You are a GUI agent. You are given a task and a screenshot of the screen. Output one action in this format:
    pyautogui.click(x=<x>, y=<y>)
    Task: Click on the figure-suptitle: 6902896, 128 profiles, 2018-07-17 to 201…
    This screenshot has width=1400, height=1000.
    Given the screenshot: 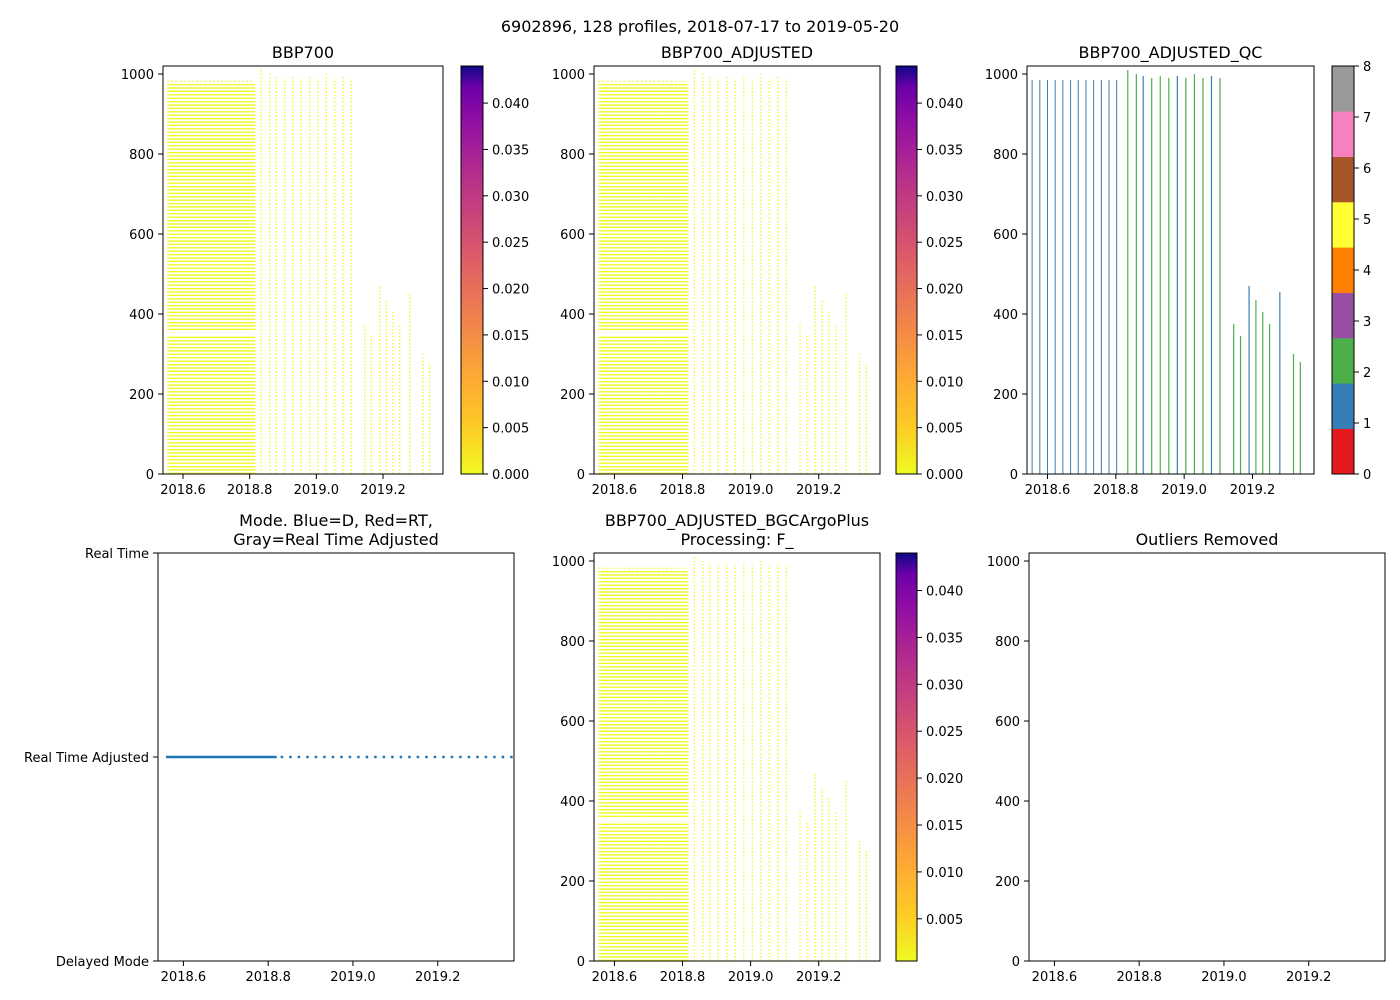 What is the action you would take?
    pyautogui.click(x=700, y=26)
    